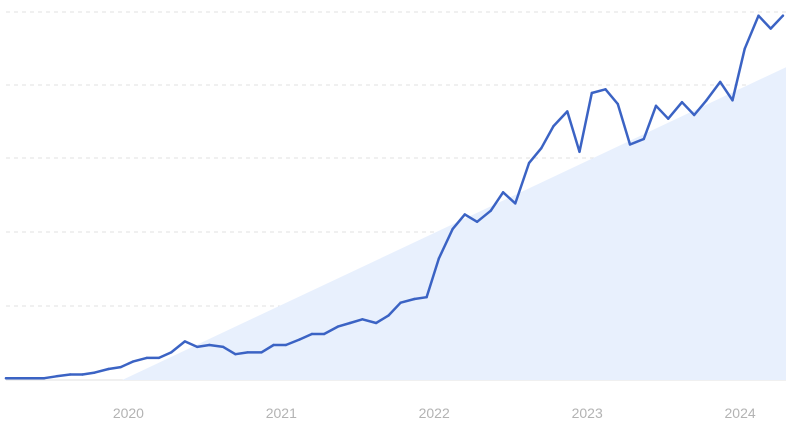 This screenshot has width=792, height=423. I want to click on x-tick-label: 2022, so click(434, 413).